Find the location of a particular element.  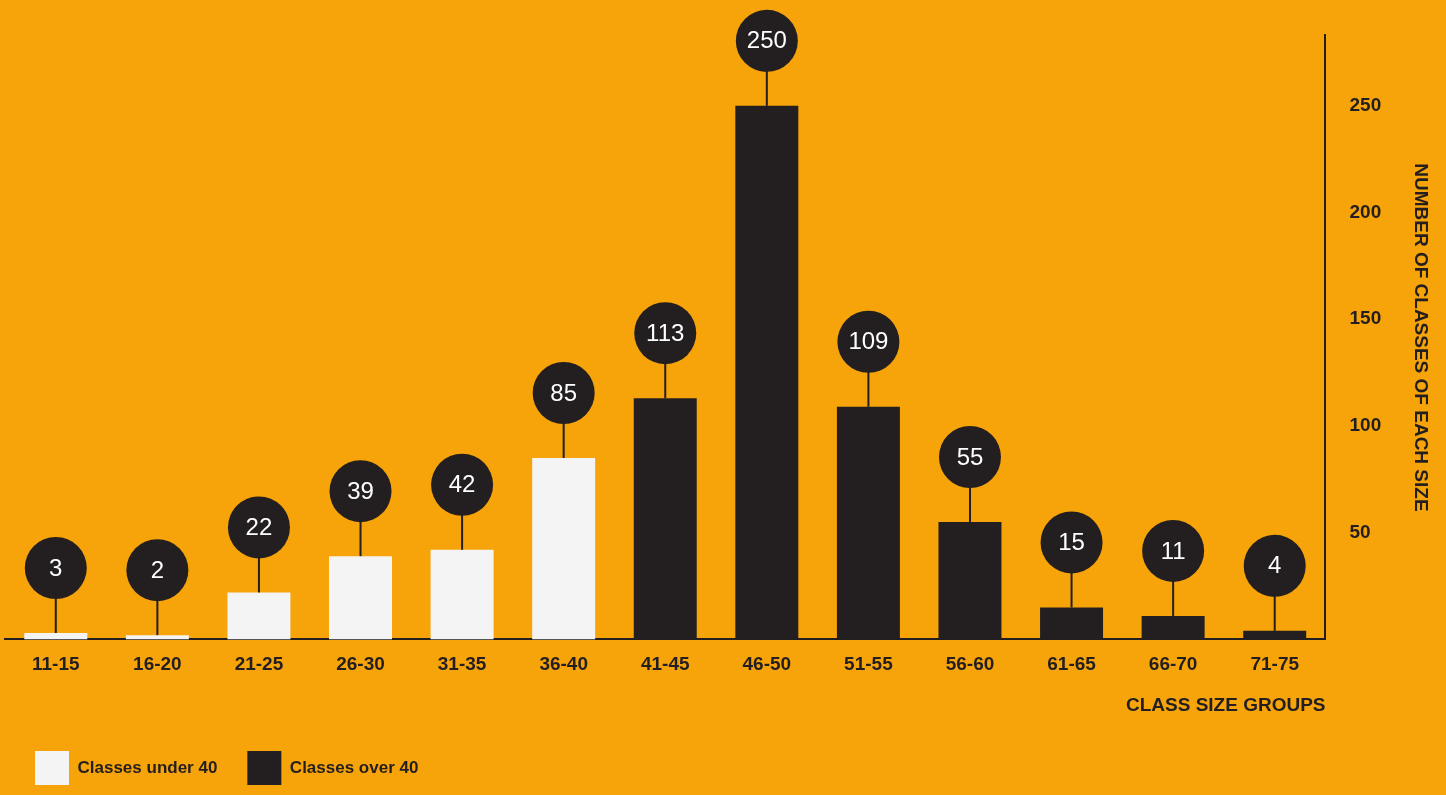

legend-label: Classes over 40 is located at coordinates (354, 767).